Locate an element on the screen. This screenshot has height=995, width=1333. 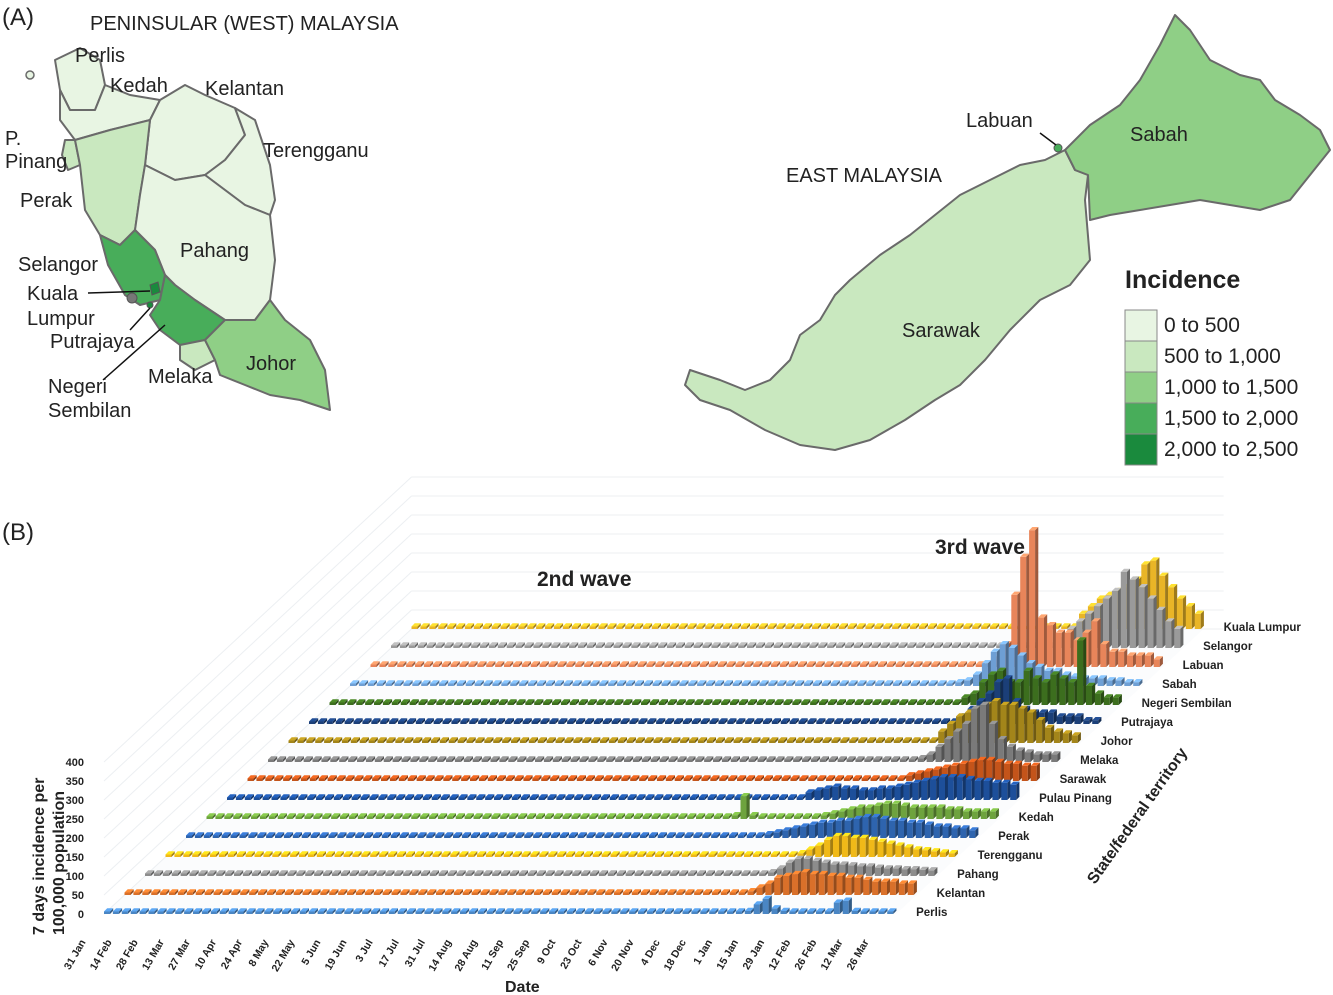
y-tick-label: 400 is located at coordinates (75, 763).